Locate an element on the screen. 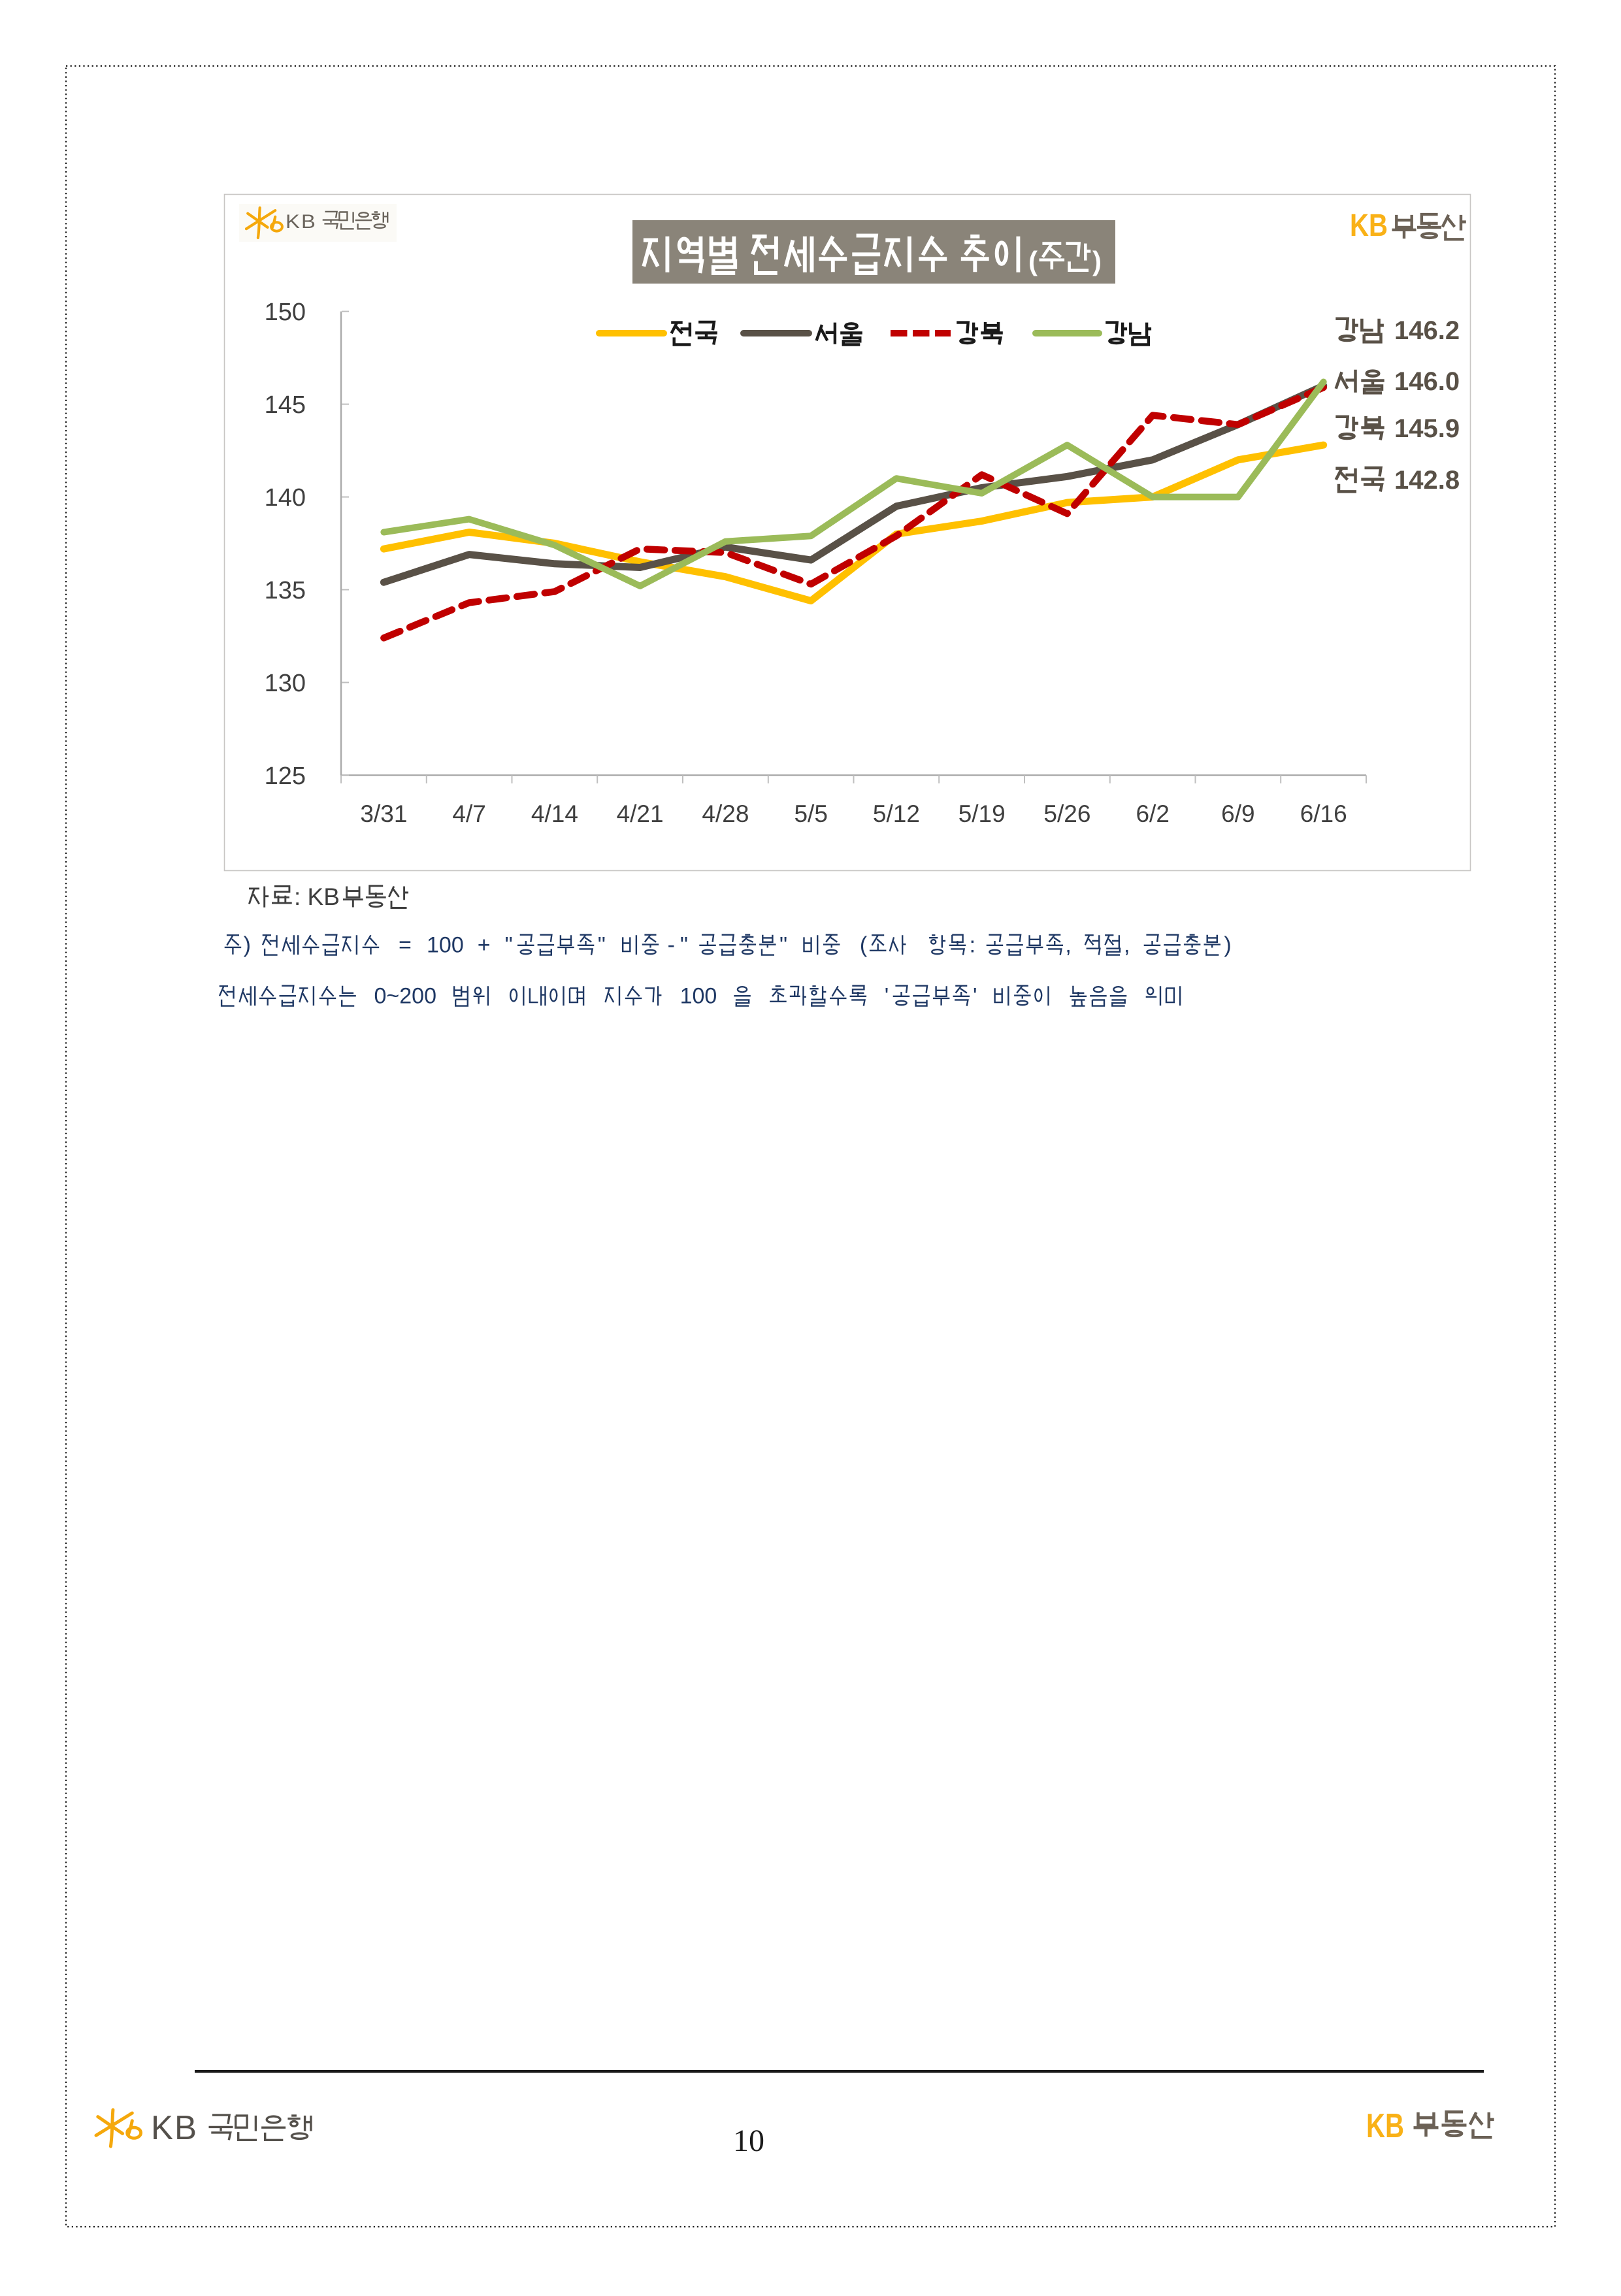  svg-text: 130 is located at coordinates (285, 683).